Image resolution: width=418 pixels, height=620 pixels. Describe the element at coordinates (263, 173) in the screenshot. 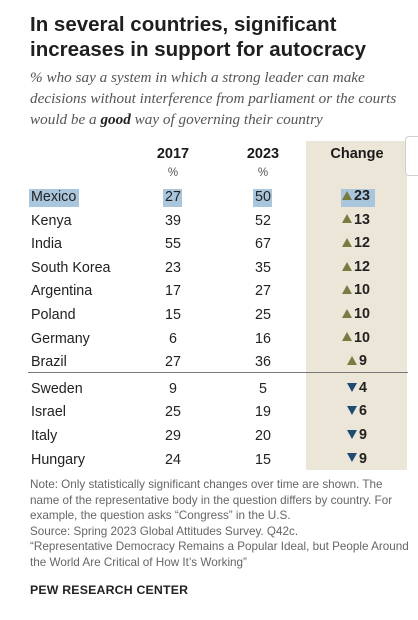

I see `unit-label-2023: %` at that location.